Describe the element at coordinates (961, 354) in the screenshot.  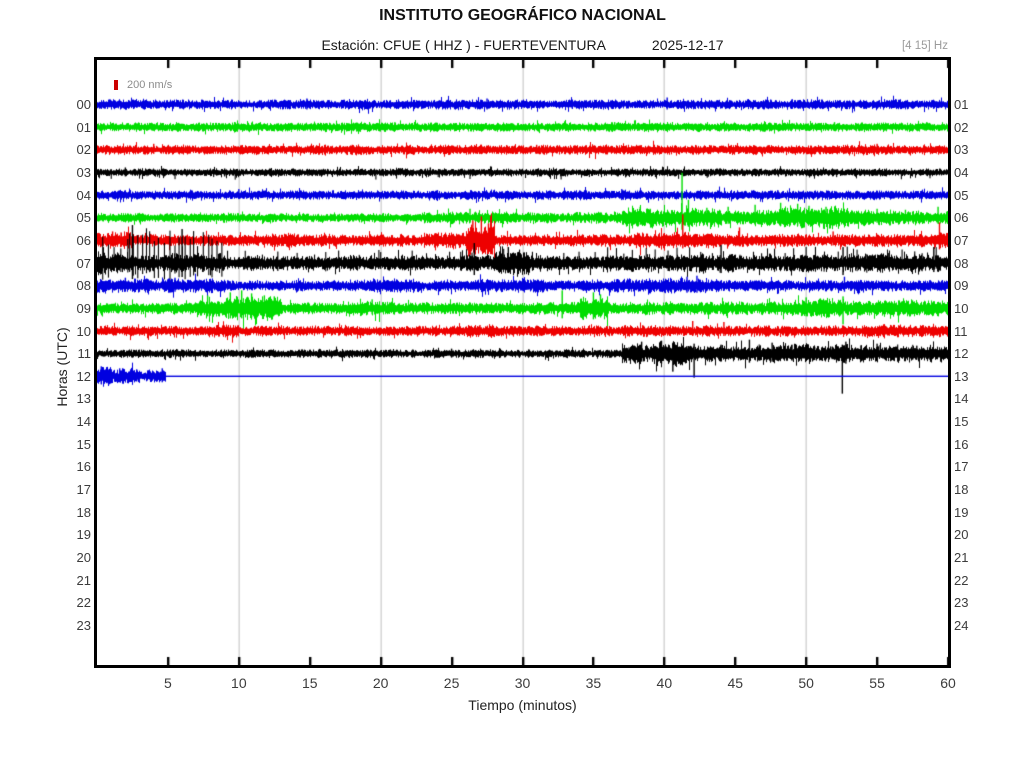
I see `hour-label-right: 12` at that location.